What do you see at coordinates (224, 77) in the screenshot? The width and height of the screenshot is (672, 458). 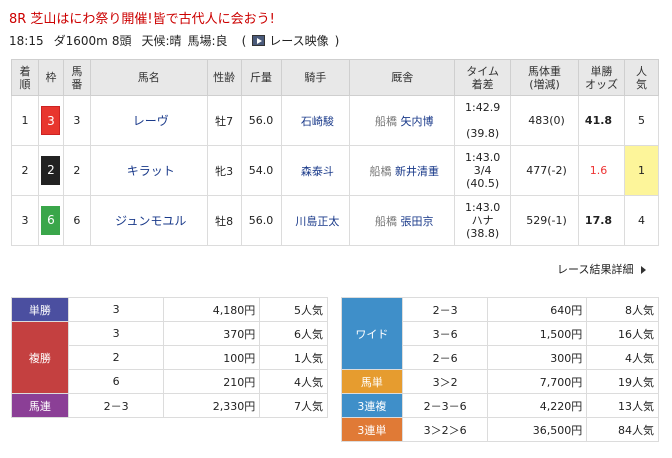 I see `header-sexage: 性齢` at bounding box center [224, 77].